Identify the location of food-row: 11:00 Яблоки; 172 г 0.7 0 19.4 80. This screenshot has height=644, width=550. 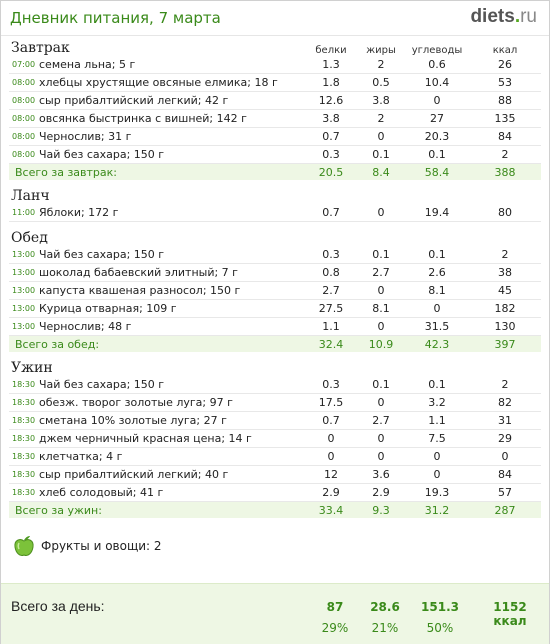
(275, 213).